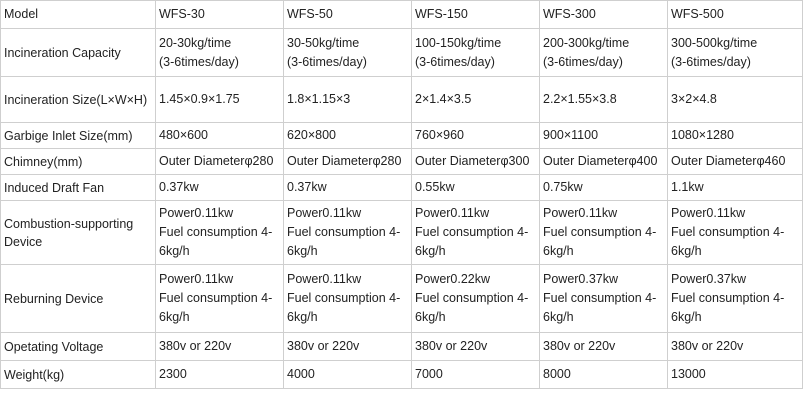 The image size is (803, 400). Describe the element at coordinates (347, 135) in the screenshot. I see `table-cell: 620×800` at that location.